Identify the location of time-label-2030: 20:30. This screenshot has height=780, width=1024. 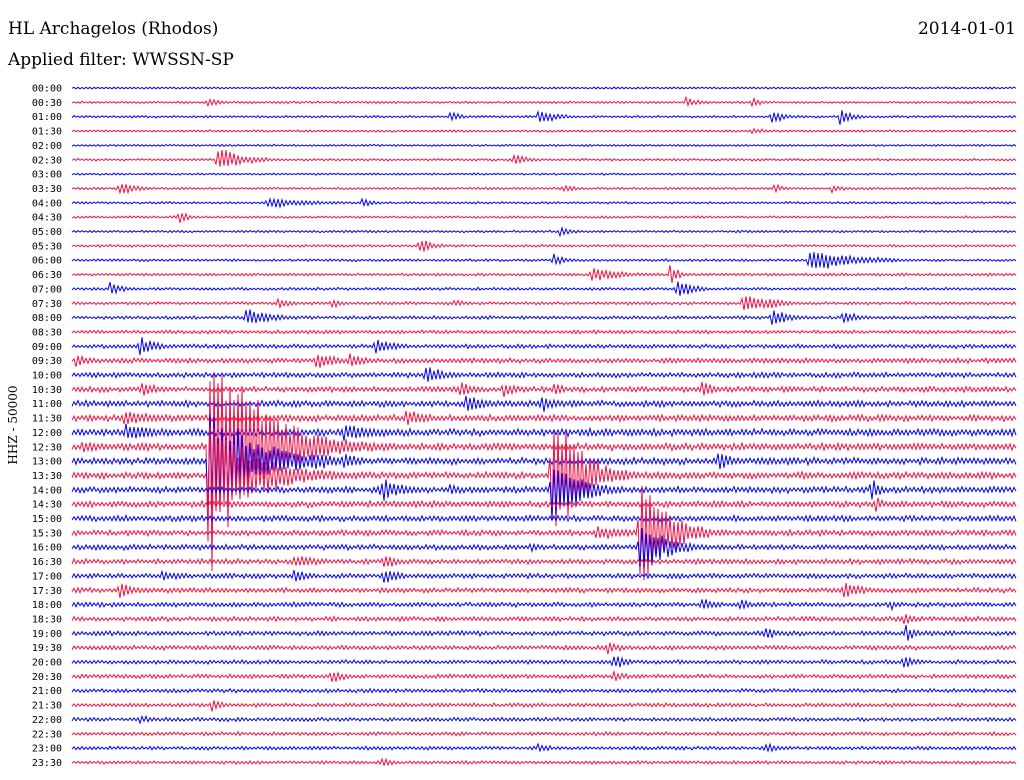
(47, 677).